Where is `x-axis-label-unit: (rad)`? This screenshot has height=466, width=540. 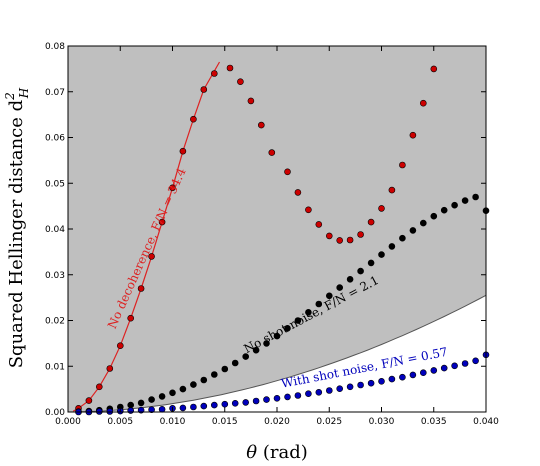 x-axis-label-unit: (rad) is located at coordinates (282, 452).